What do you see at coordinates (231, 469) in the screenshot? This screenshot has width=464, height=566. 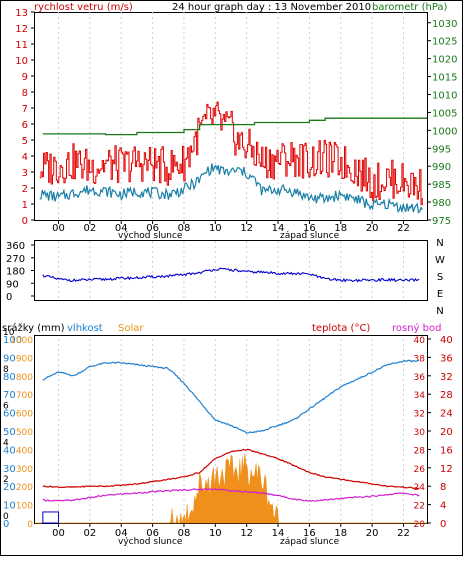 I see `temperature-line` at bounding box center [231, 469].